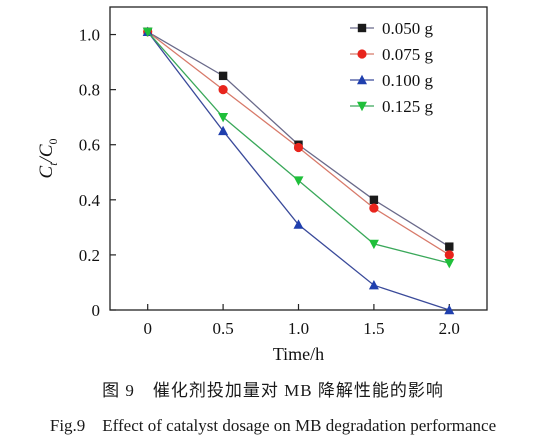 Image resolution: width=546 pixels, height=442 pixels. I want to click on y-tick-label: 0.6, so click(89, 145).